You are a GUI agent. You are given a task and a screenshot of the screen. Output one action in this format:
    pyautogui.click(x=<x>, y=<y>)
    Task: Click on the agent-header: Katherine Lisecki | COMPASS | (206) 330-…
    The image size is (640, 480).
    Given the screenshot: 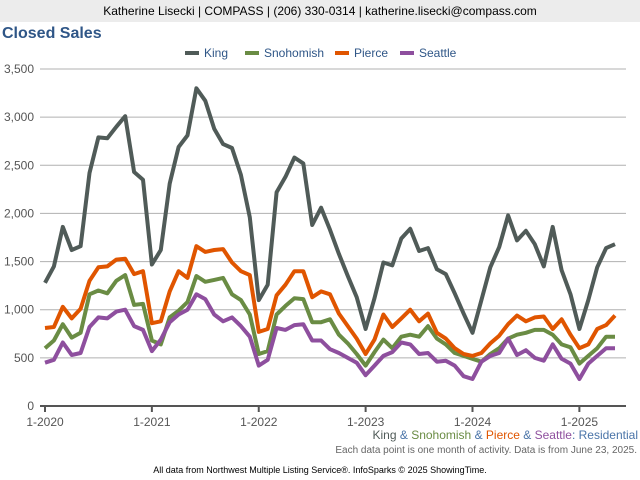 What is the action you would take?
    pyautogui.click(x=320, y=11)
    